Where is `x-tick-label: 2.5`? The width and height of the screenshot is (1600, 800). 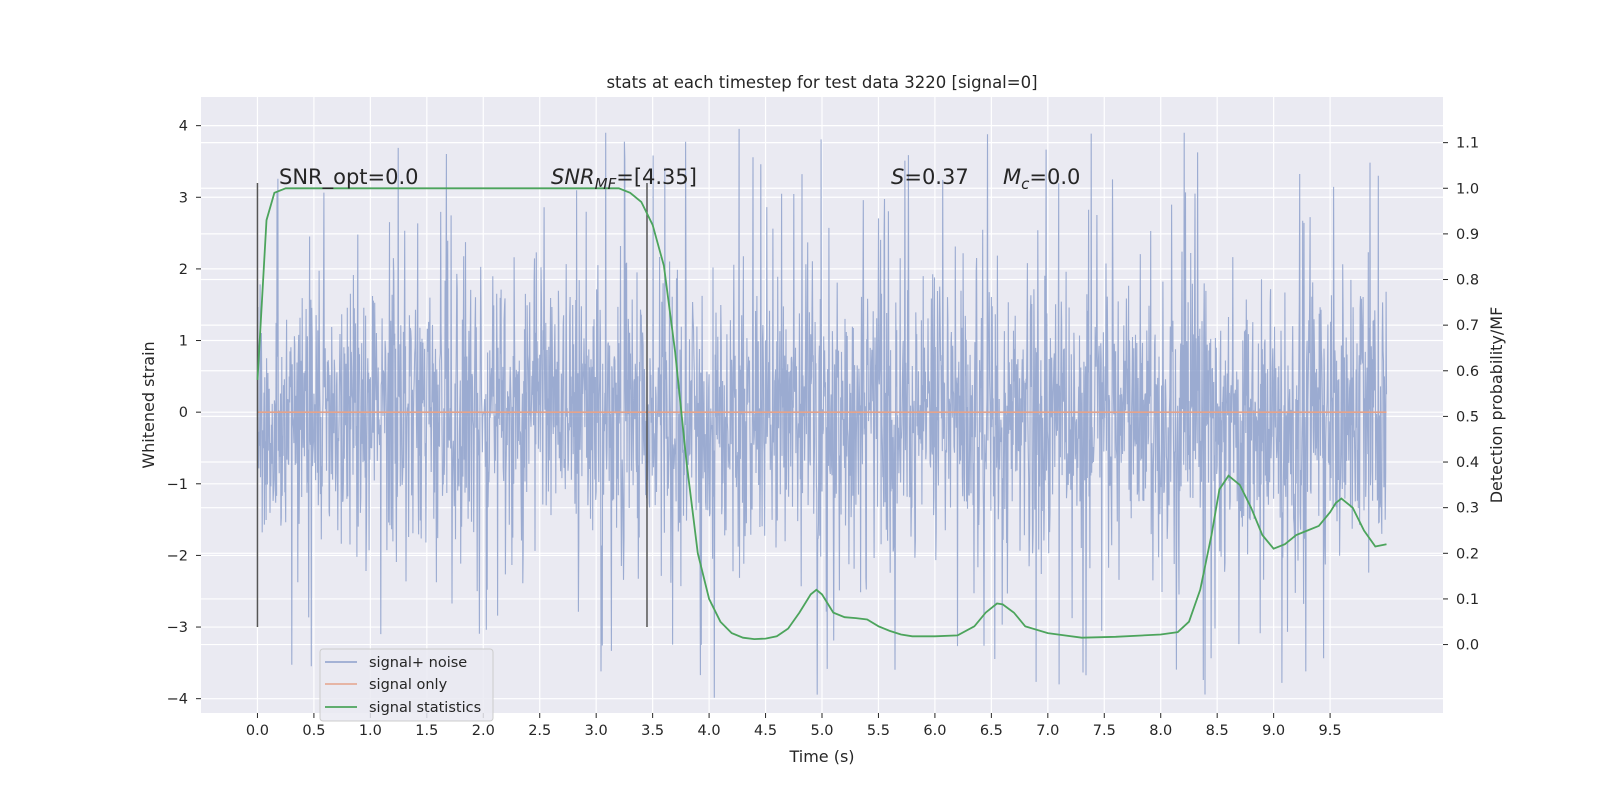 x-tick-label: 2.5 is located at coordinates (539, 731).